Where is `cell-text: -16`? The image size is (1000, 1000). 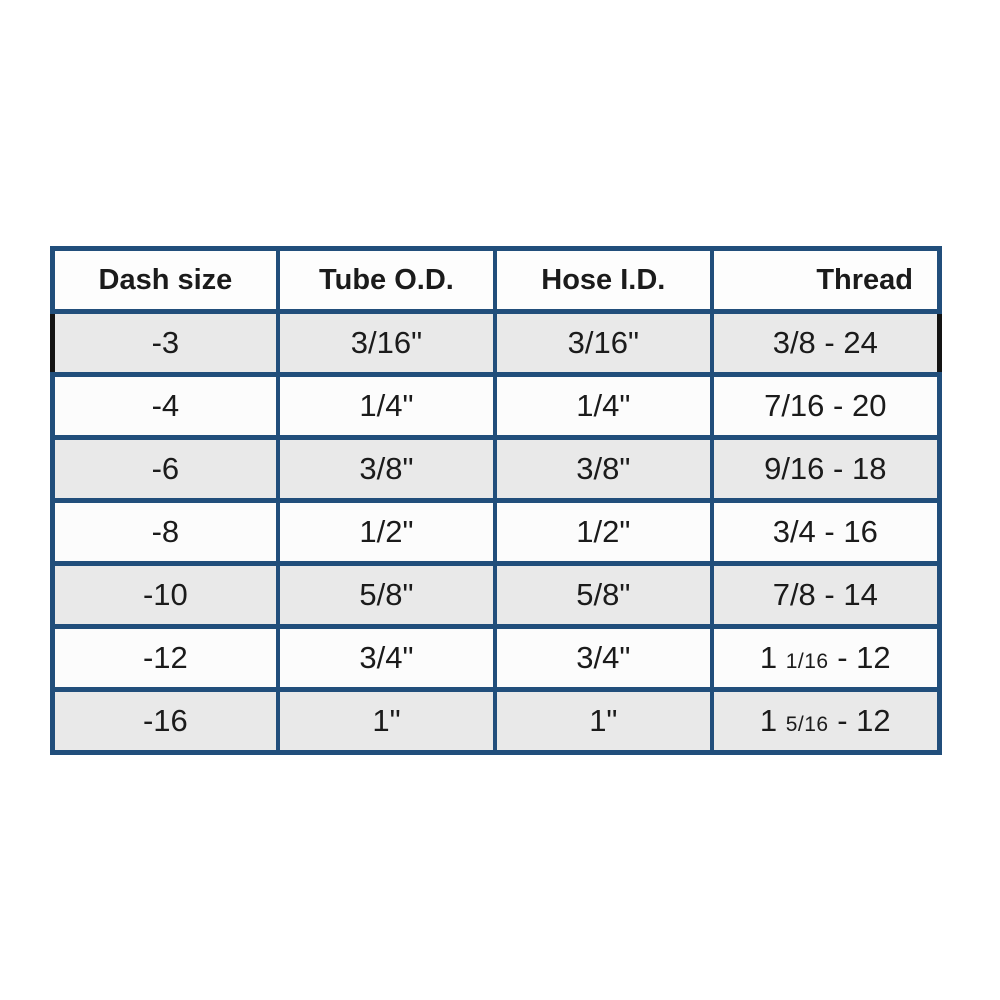
cell-text: -16 is located at coordinates (165, 720).